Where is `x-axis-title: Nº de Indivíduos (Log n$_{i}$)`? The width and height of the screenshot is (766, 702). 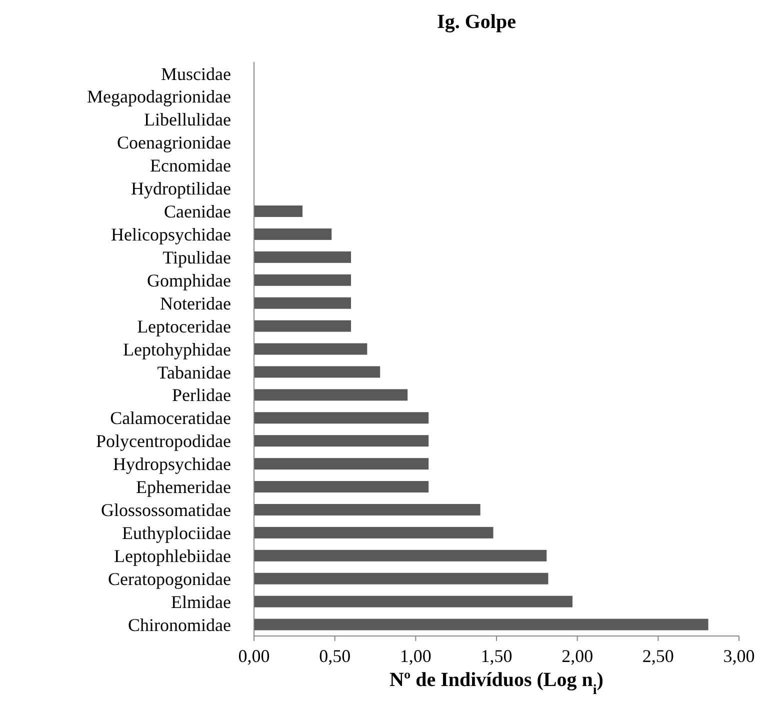
x-axis-title: Nº de Indivíduos (Log n$_{i}$) is located at coordinates (497, 683).